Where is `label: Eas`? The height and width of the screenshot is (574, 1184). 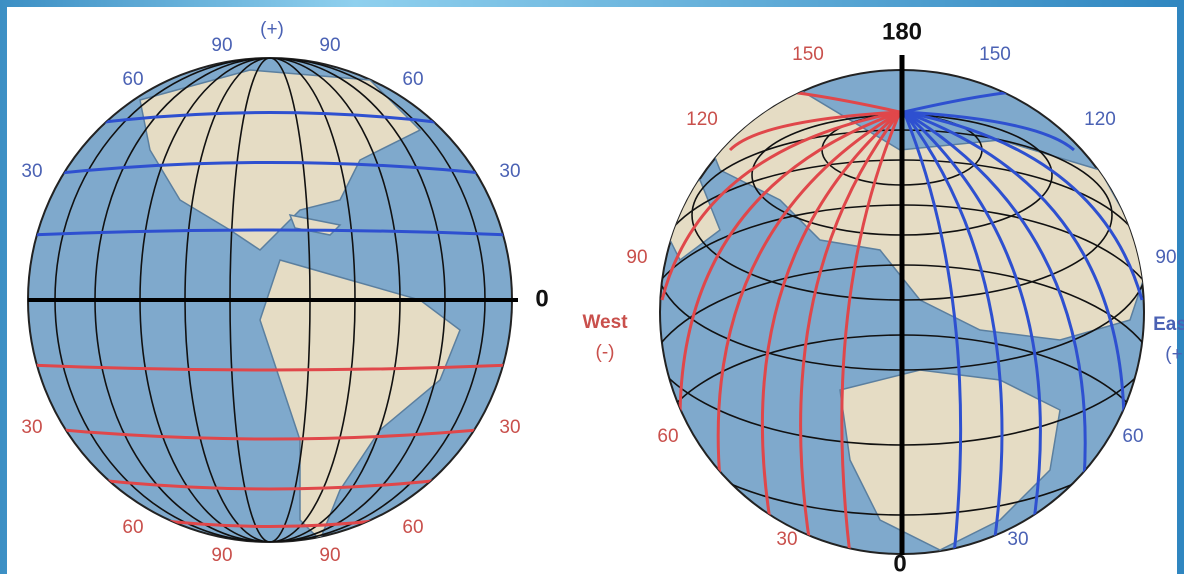 label: Eas is located at coordinates (1168, 324).